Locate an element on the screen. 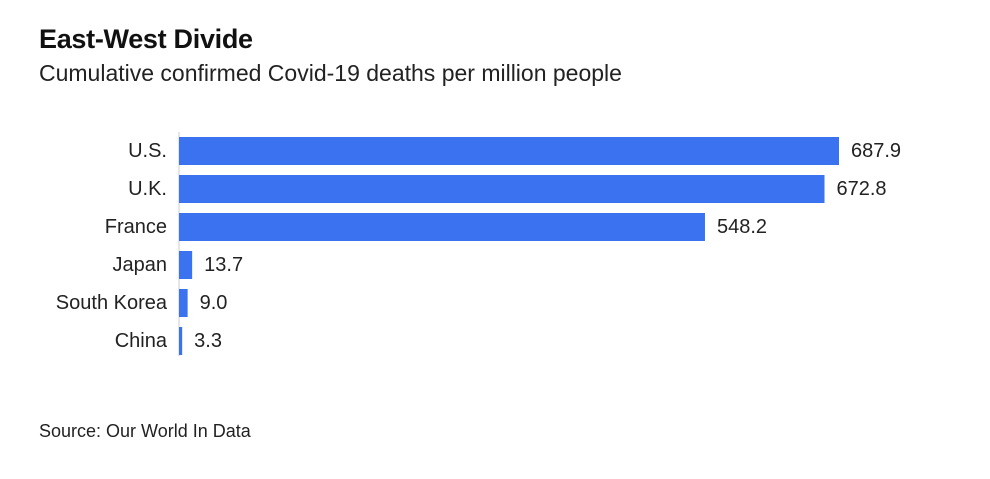 This screenshot has width=990, height=479. value-label: 13.7 is located at coordinates (223, 265).